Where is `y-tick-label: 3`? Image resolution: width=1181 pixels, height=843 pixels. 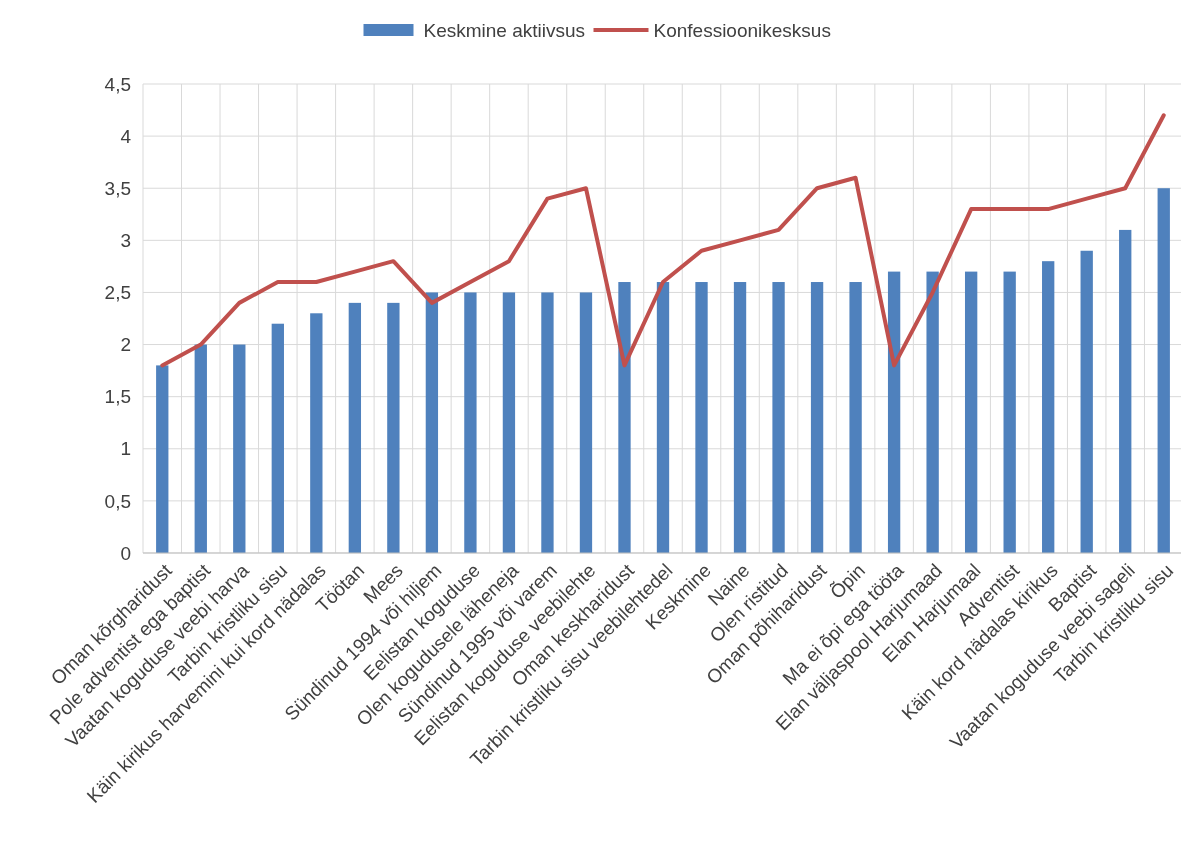
y-tick-label: 3 is located at coordinates (125, 240).